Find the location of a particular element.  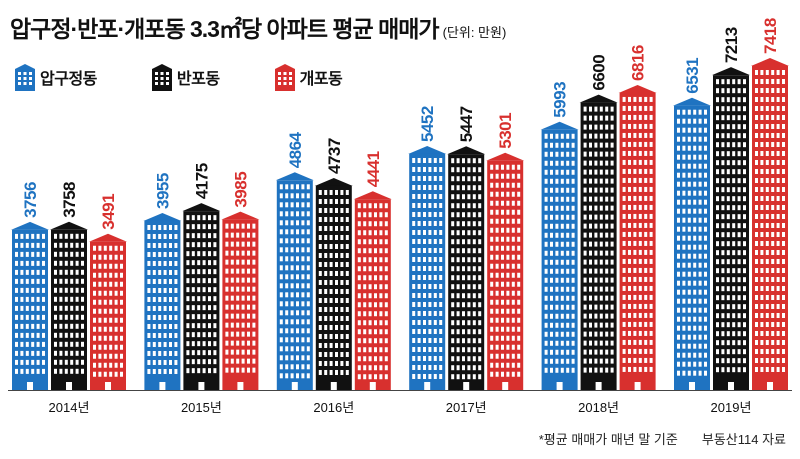

legend-label-gaepo: 개포동 is located at coordinates (321, 79).